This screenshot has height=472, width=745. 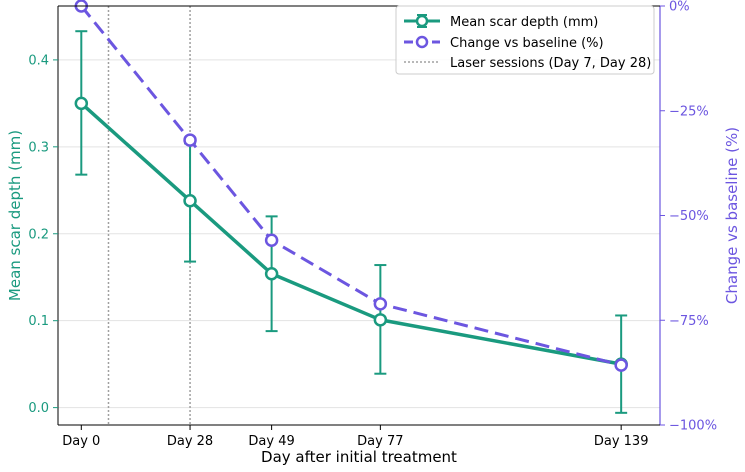 What do you see at coordinates (689, 216) in the screenshot?
I see `y-right-tick-label: −50%` at bounding box center [689, 216].